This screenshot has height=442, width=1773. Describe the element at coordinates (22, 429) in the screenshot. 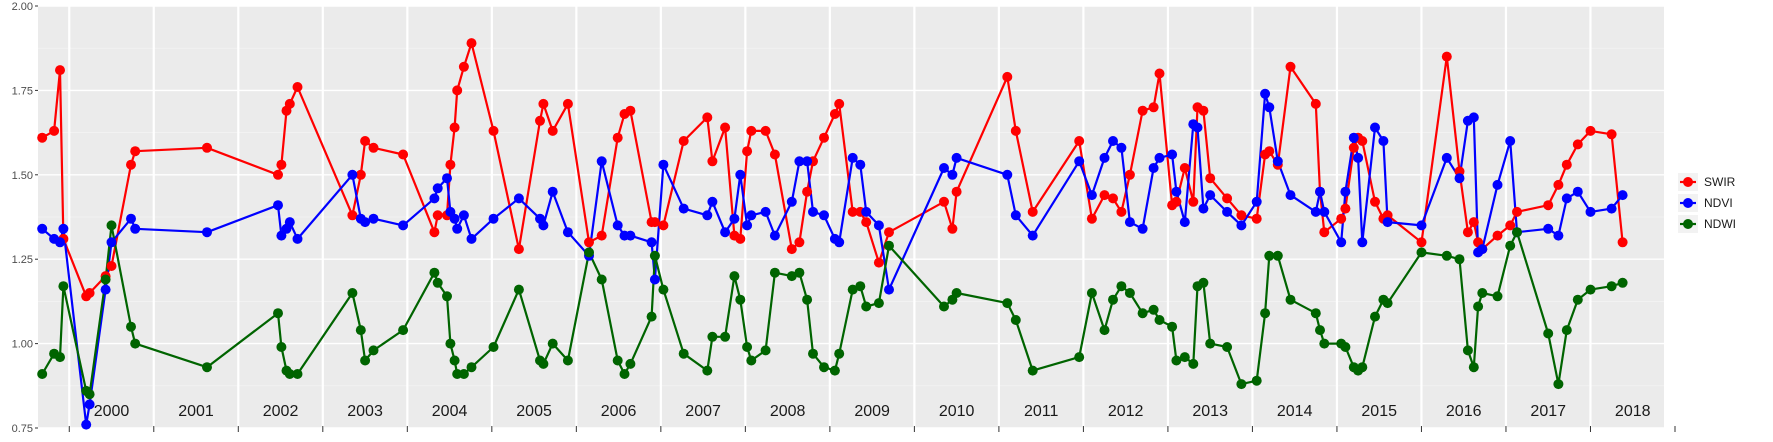

I see `y-tick-label: 0.75` at that location.